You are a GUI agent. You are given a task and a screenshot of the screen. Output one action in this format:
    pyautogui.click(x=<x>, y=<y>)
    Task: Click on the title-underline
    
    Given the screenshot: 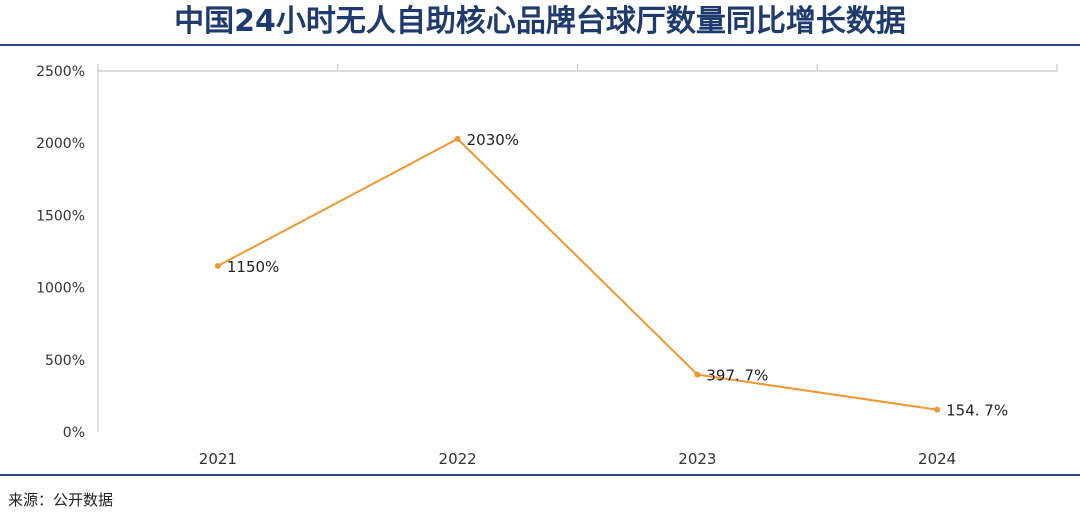 What is the action you would take?
    pyautogui.click(x=540, y=45)
    